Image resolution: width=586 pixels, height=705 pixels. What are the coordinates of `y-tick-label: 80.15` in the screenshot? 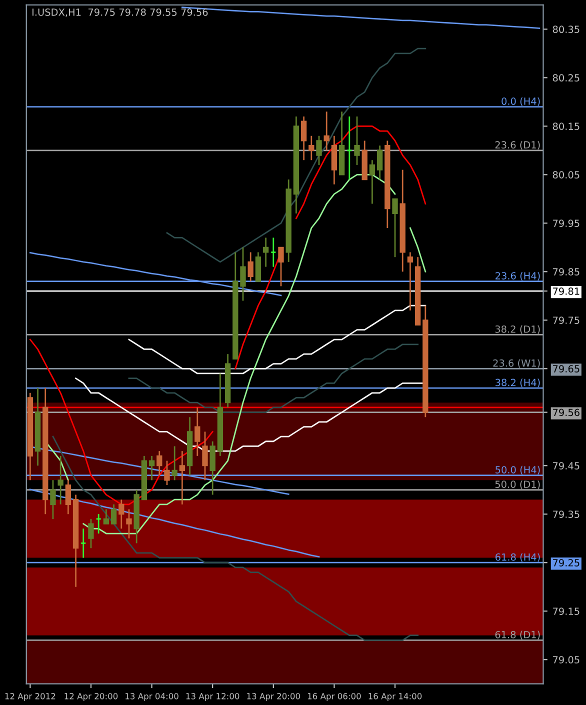 It's located at (566, 126).